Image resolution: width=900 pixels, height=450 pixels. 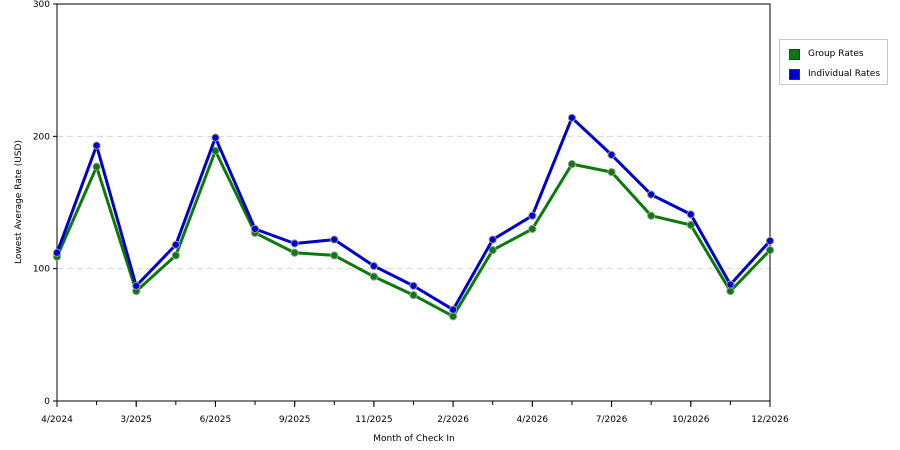 I want to click on x-tick-label: 12/2026, so click(x=770, y=420).